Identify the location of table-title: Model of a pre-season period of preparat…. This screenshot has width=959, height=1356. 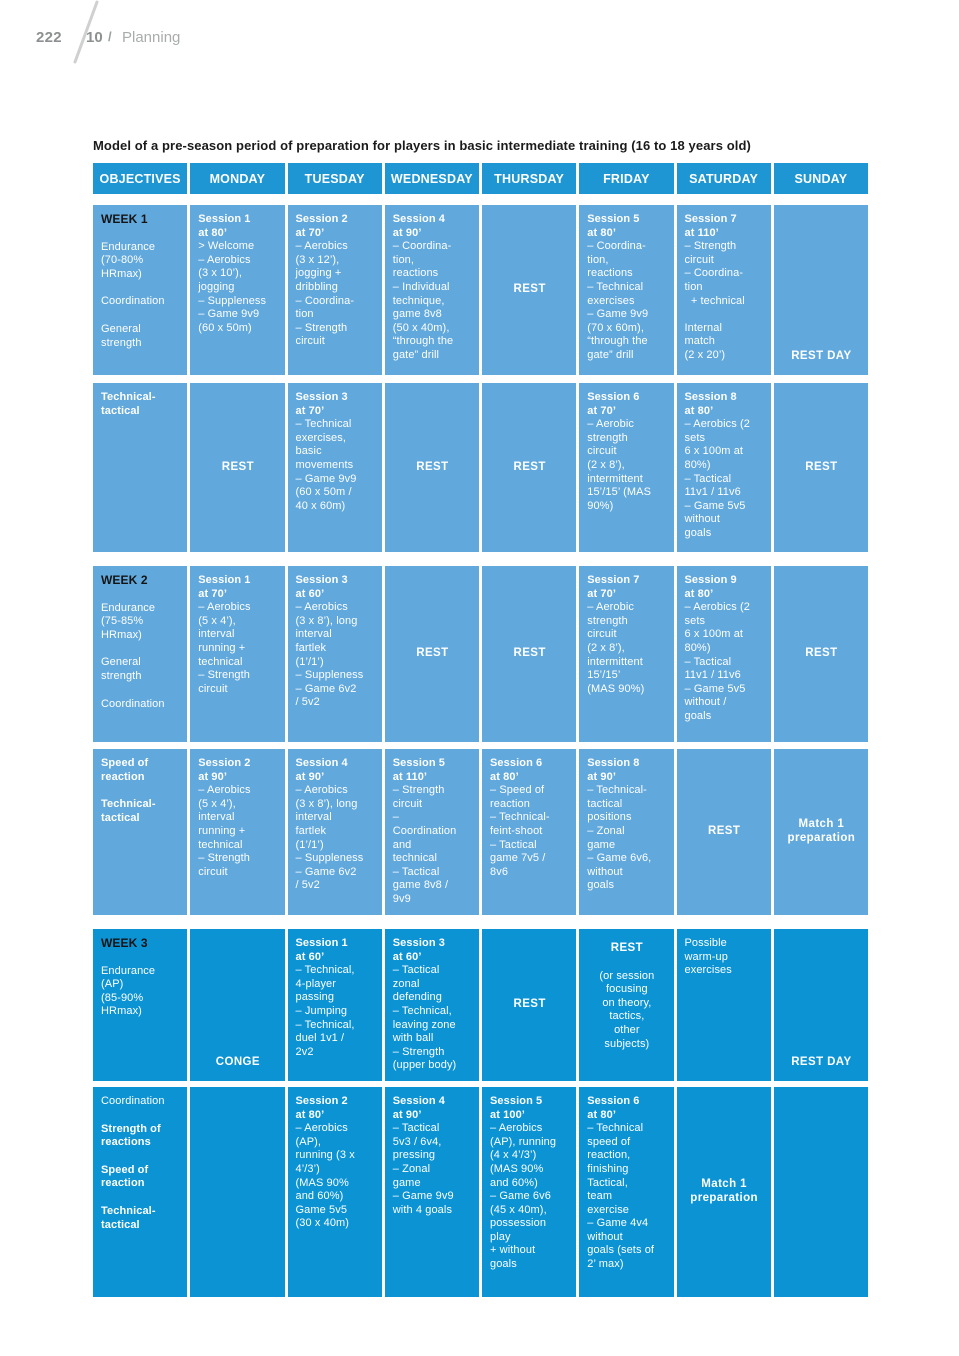
(422, 145).